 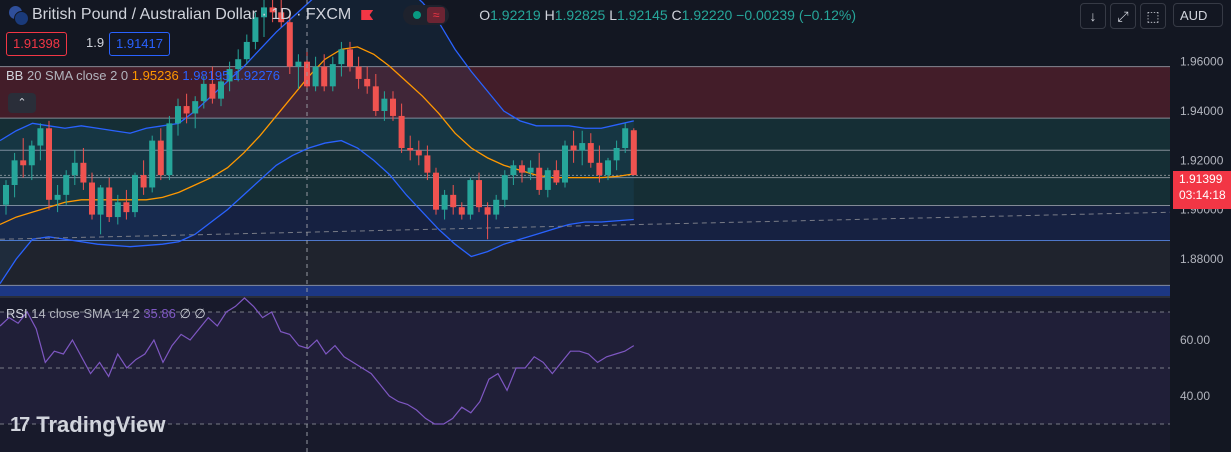 I want to click on price-tick-label: 1.96000, so click(x=1202, y=62).